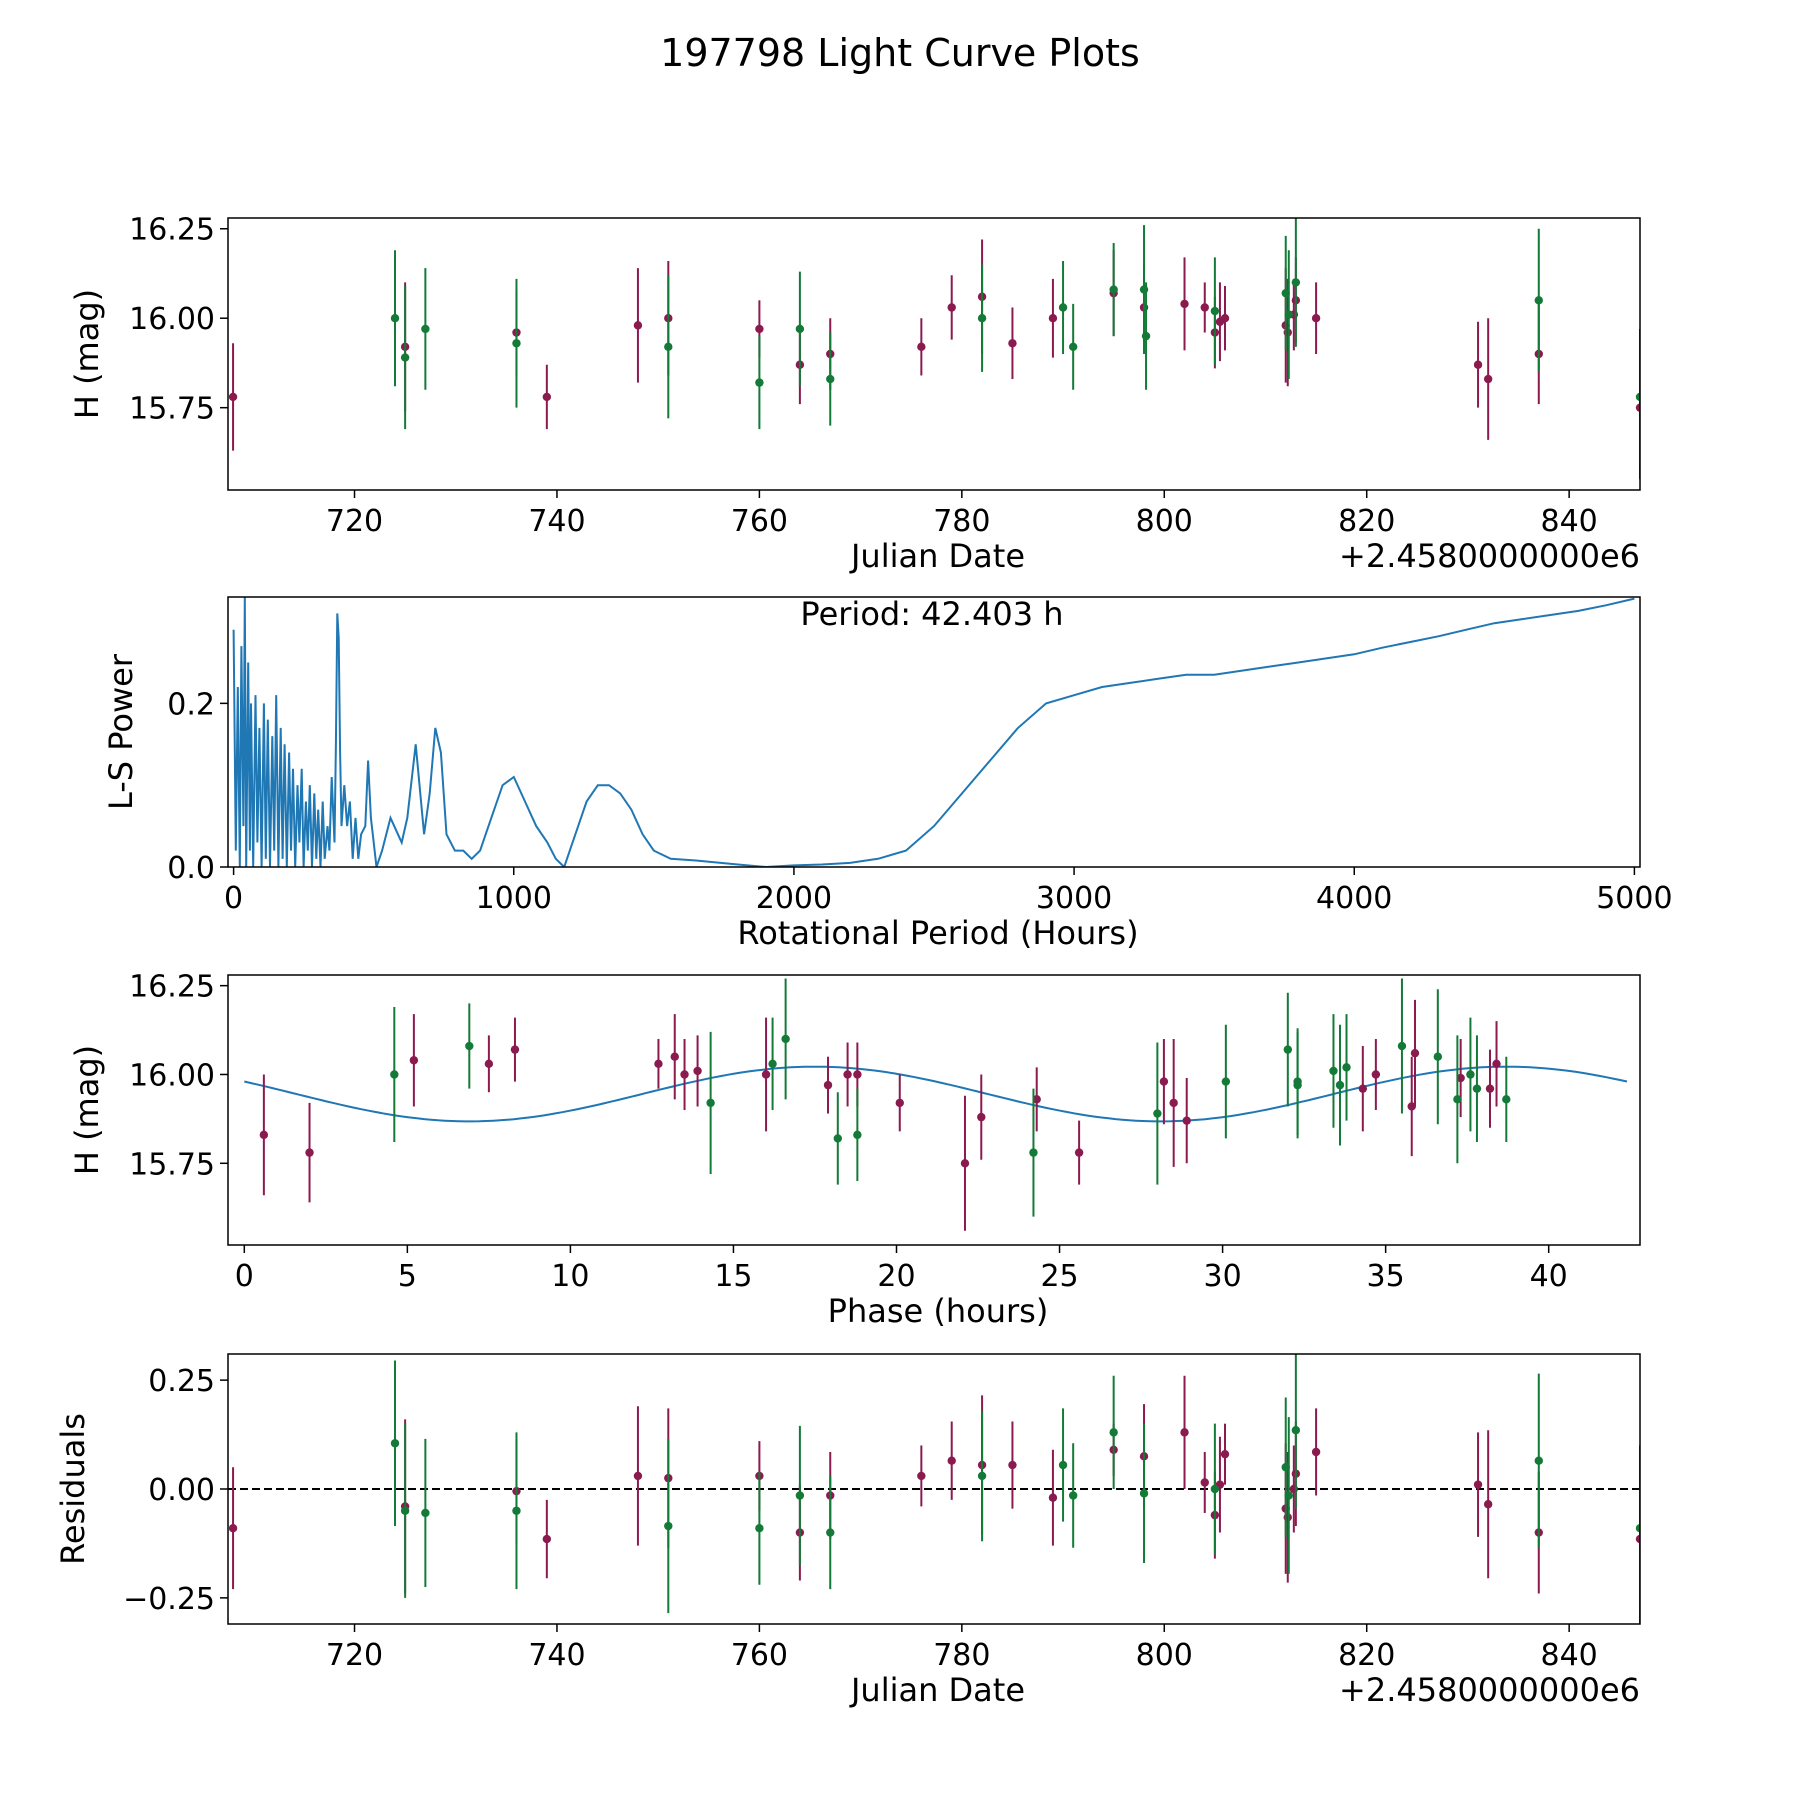 This screenshot has height=1800, width=1800. I want to click on x-tick-label: 800, so click(1164, 521).